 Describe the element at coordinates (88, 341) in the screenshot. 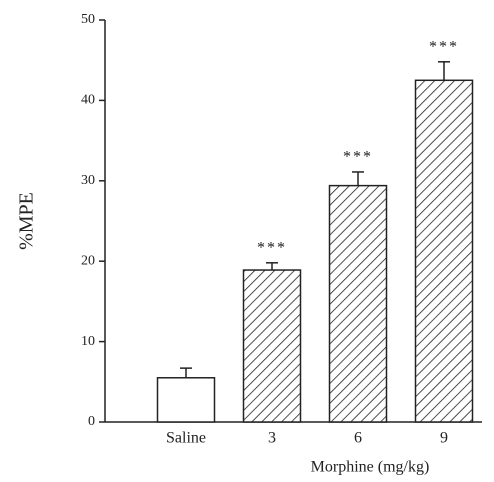

I see `y-tick-label: 10` at that location.